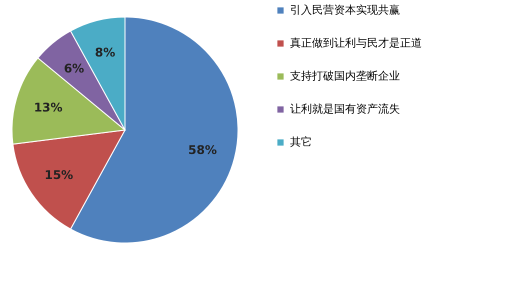  I want to click on data-label: 8%, so click(105, 53).